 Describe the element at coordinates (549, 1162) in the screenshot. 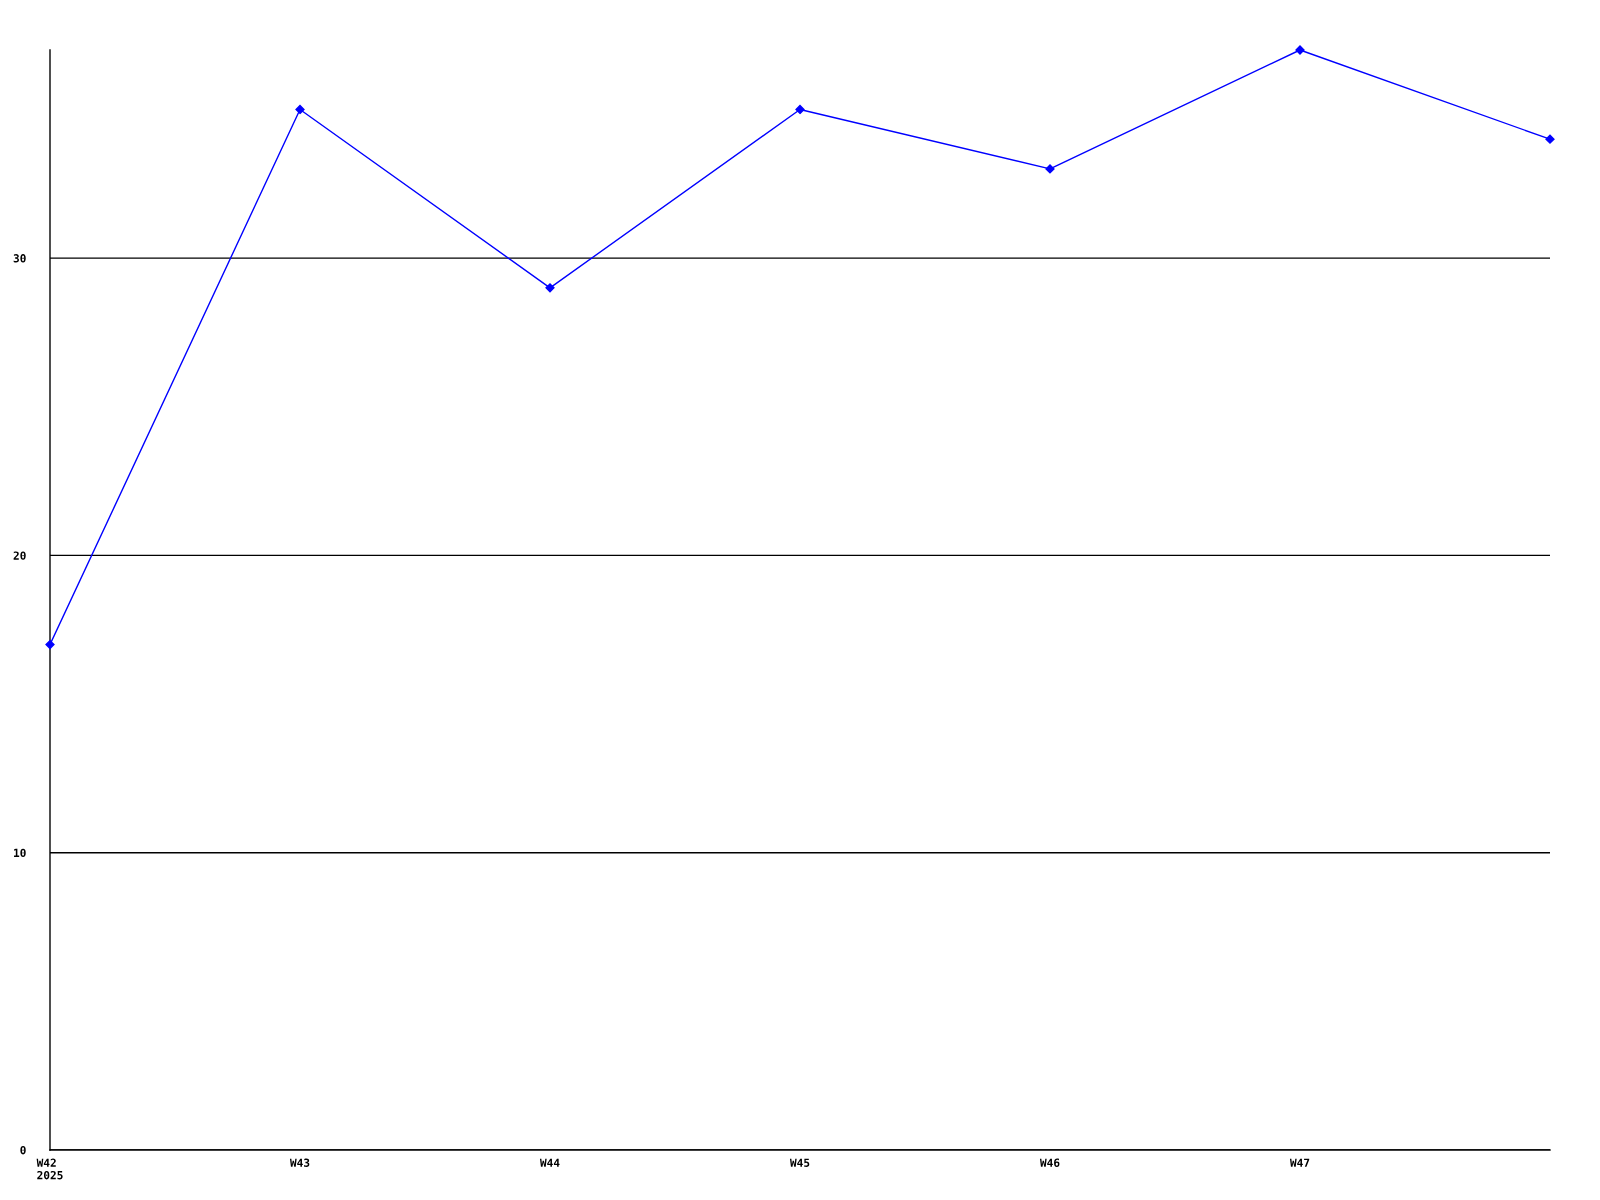

I see `x-tick-label: W44` at that location.